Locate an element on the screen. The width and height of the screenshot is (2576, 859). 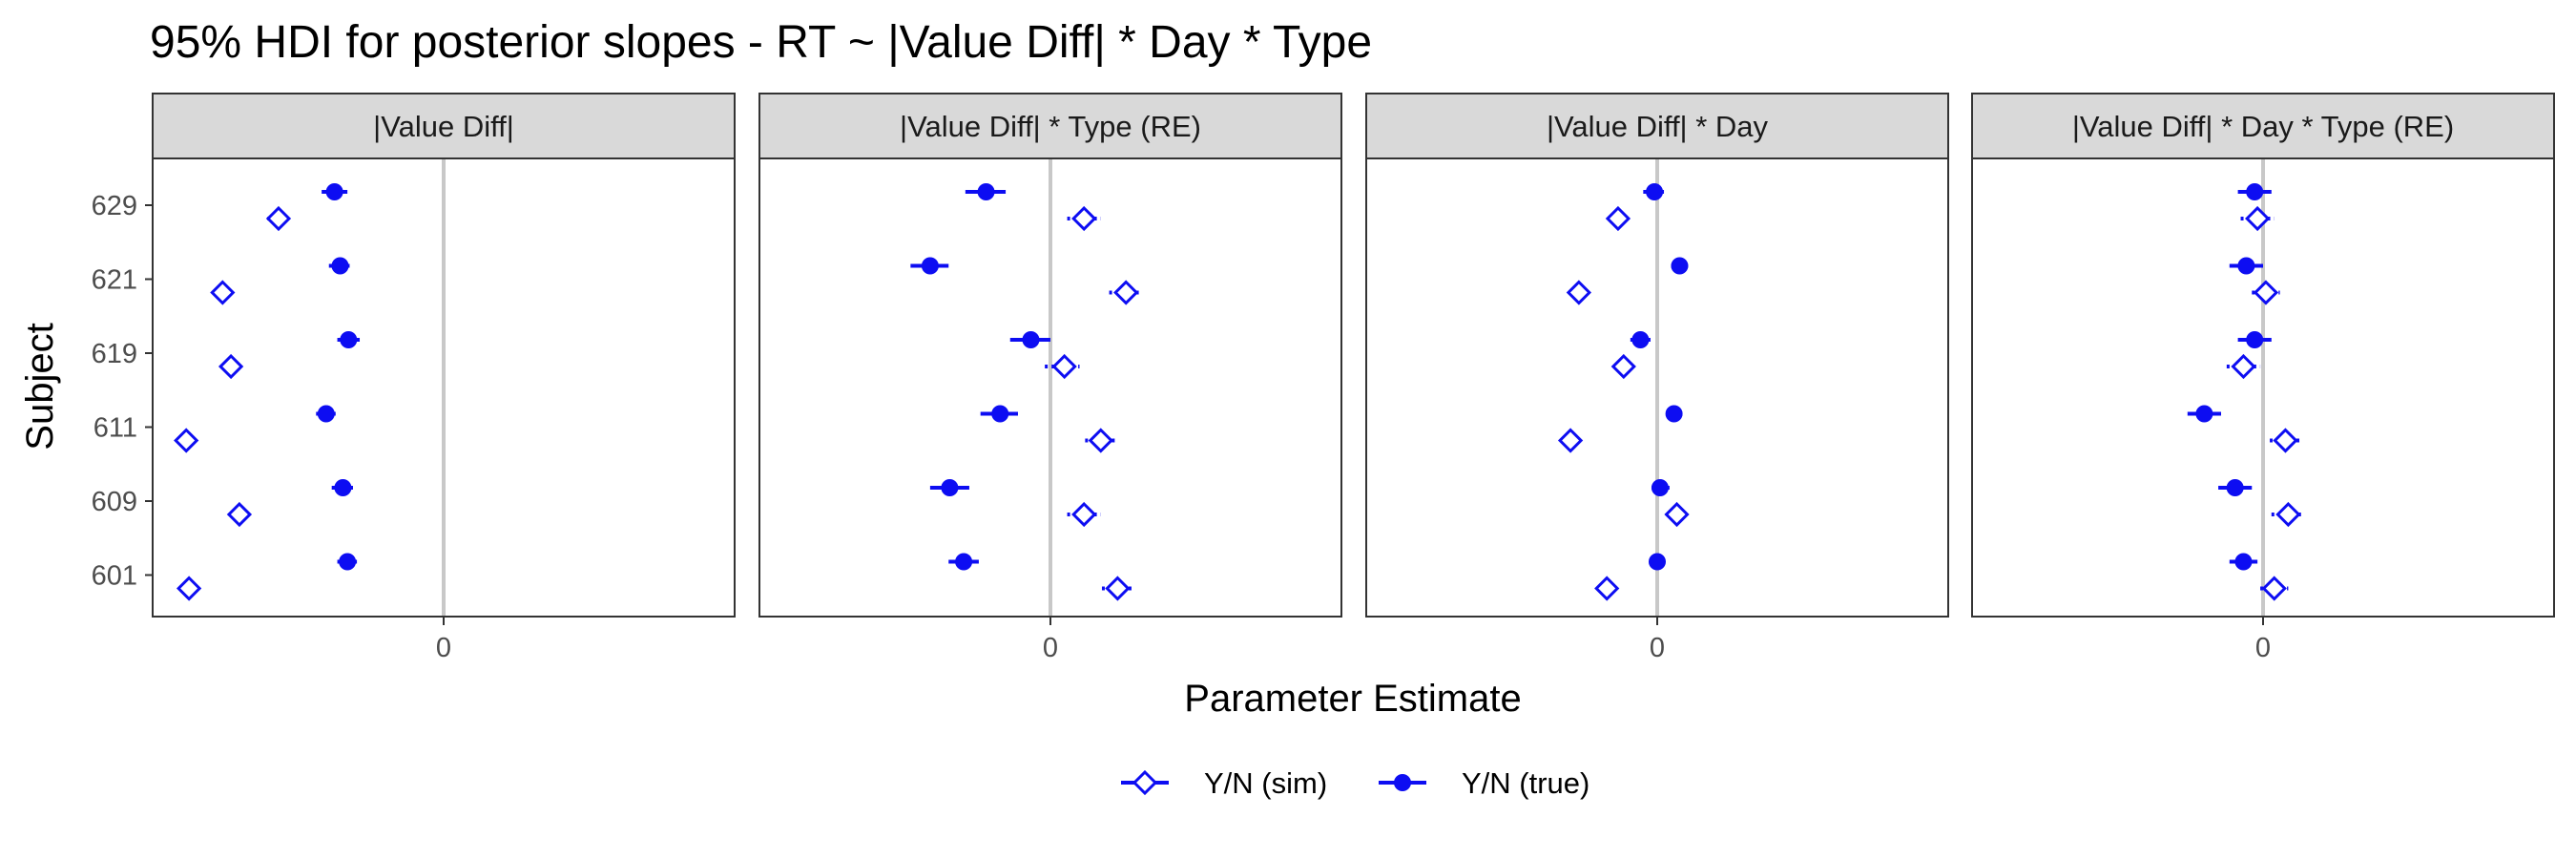
legend-key-true-dot is located at coordinates (1402, 782).